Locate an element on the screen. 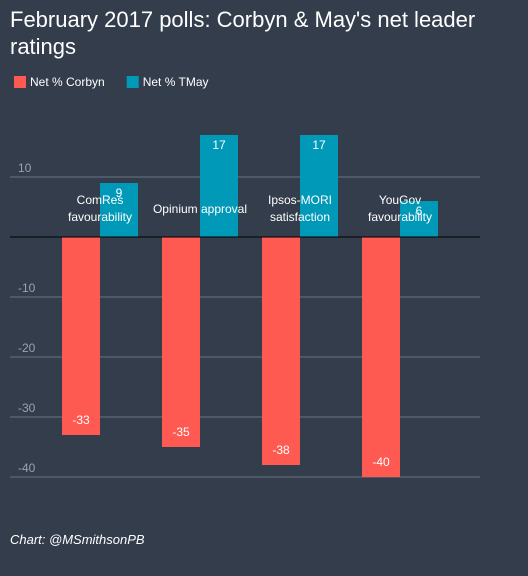  y-tick-label: -40 is located at coordinates (27, 468).